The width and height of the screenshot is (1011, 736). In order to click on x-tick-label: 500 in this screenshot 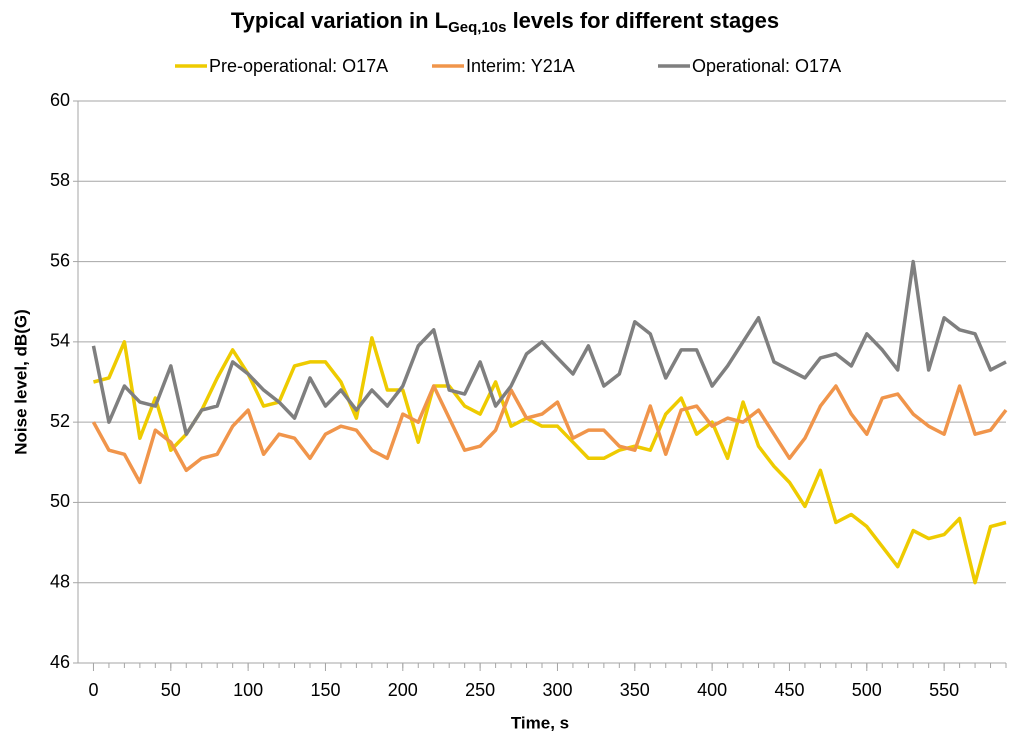, I will do `click(867, 690)`.